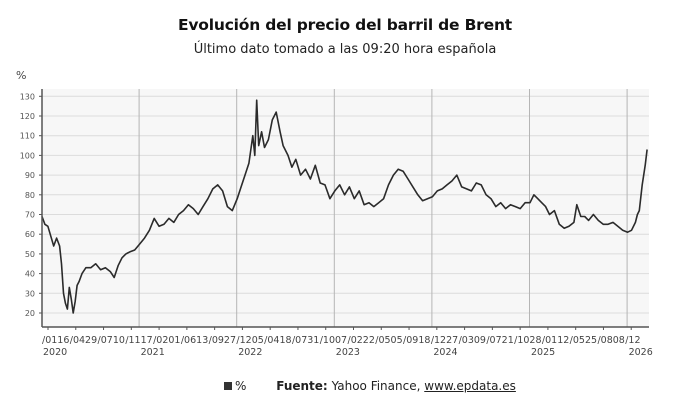  I want to click on x-tick-label: /1028, so click(527, 340).